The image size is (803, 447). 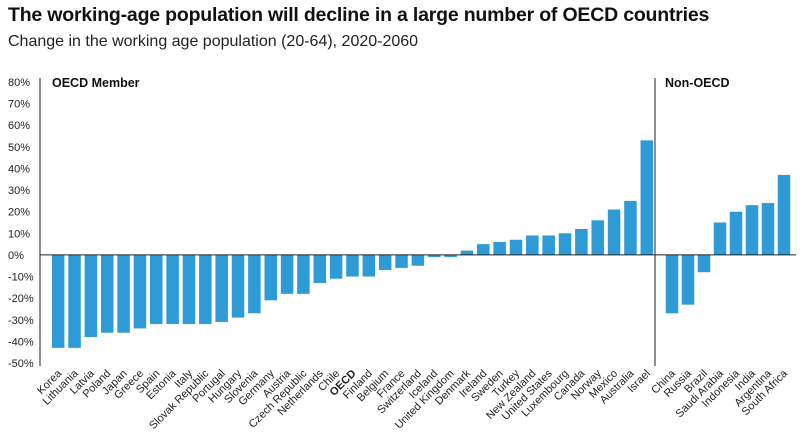 What do you see at coordinates (96, 83) in the screenshot?
I see `panel-label: OECD Member` at bounding box center [96, 83].